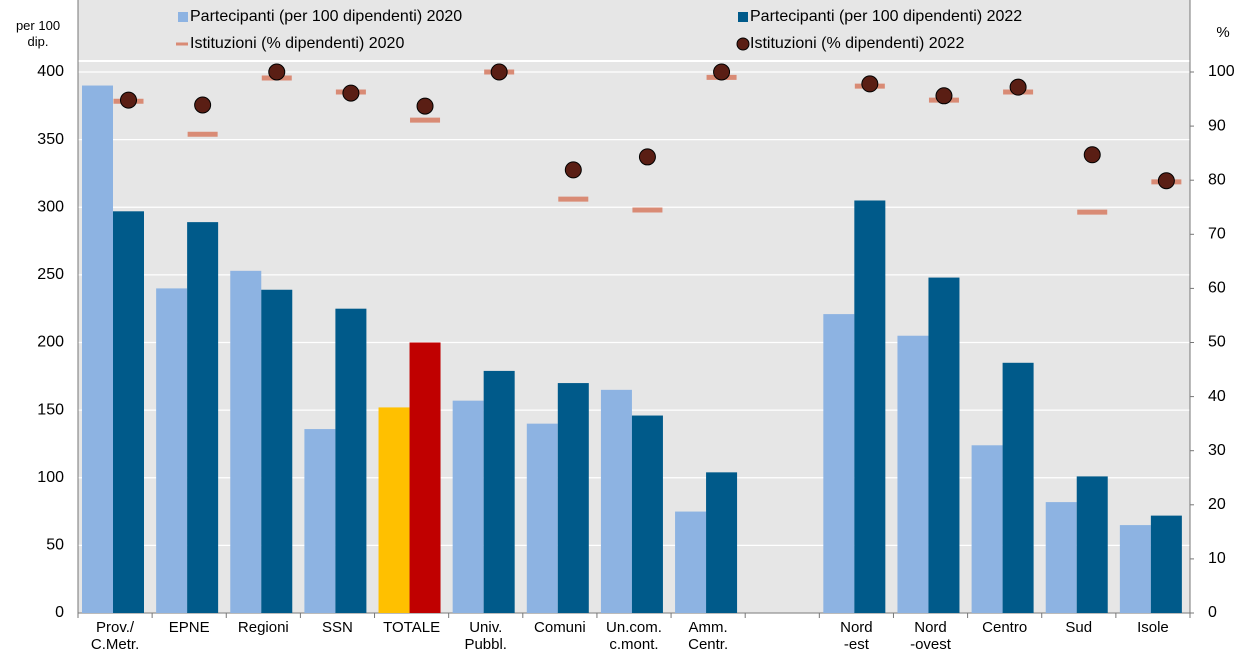 Image resolution: width=1248 pixels, height=660 pixels. I want to click on y-tick-label: 50, so click(55, 545).